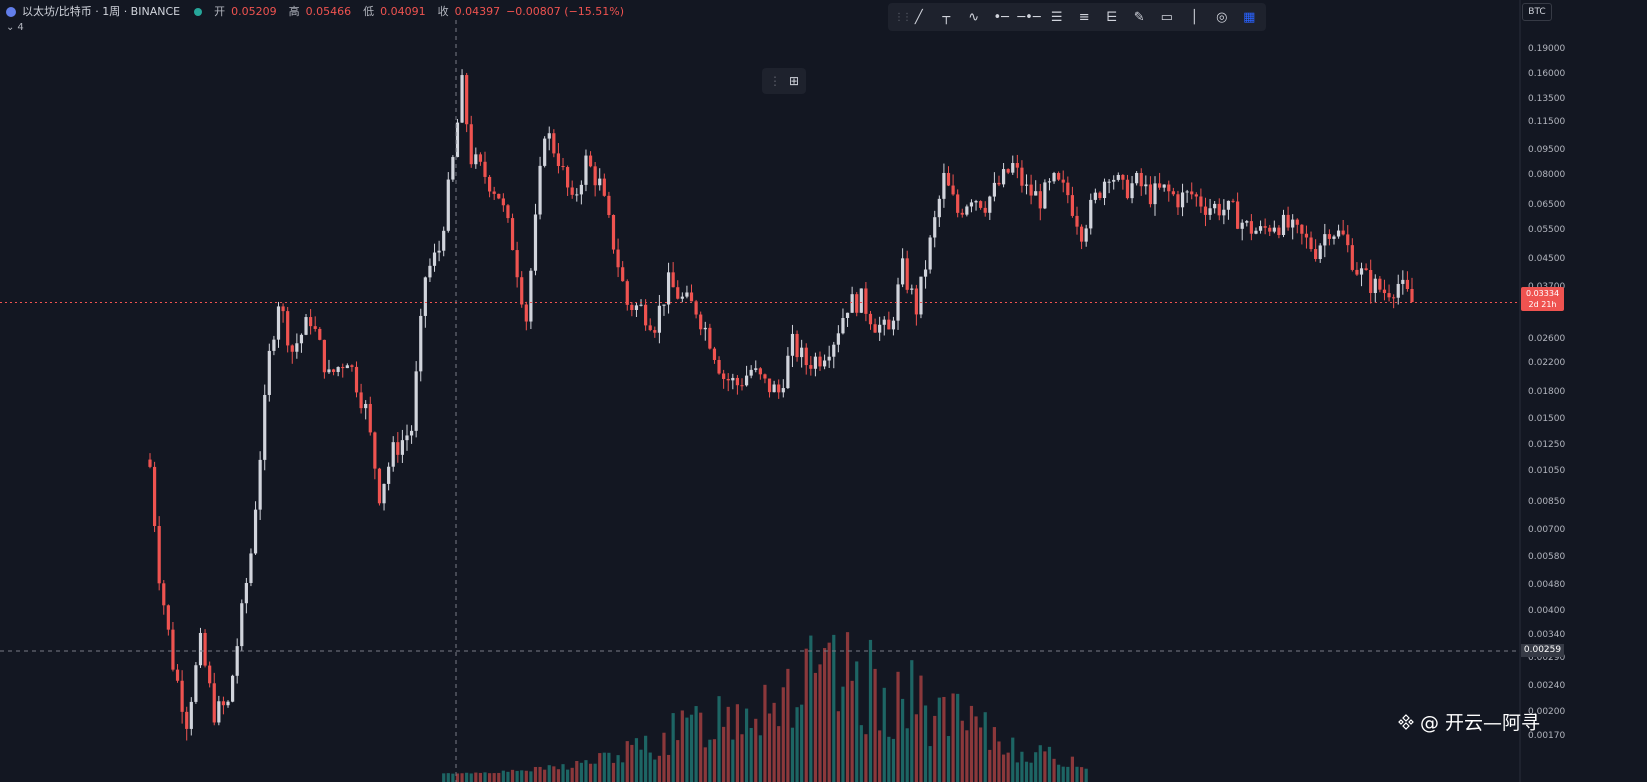  Describe the element at coordinates (1084, 17) in the screenshot. I see `fib-retracement-icon: ≡` at that location.